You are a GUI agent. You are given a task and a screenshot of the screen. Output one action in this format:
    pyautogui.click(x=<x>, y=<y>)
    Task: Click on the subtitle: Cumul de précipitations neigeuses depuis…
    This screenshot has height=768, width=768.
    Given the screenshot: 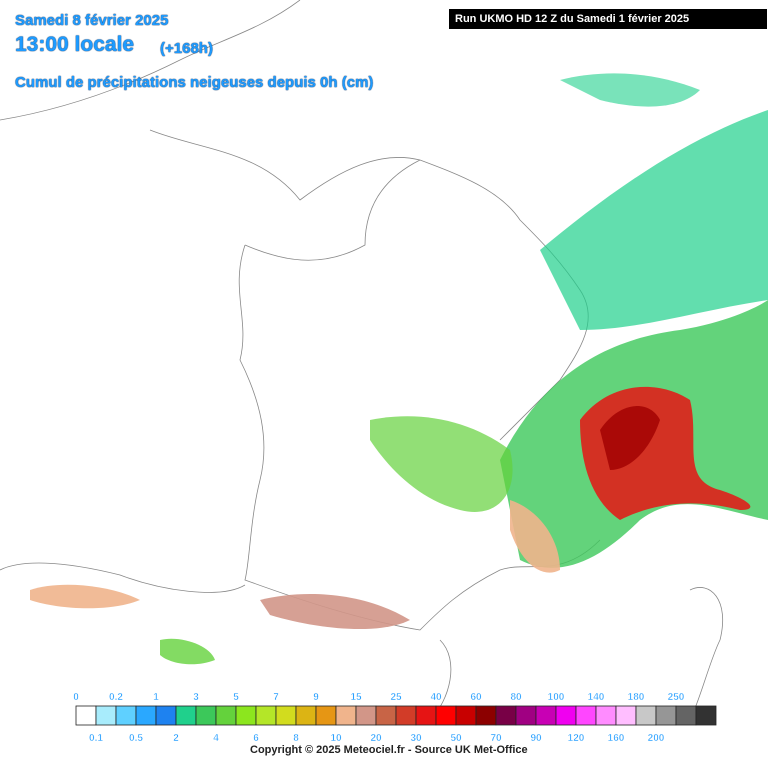 What is the action you would take?
    pyautogui.click(x=194, y=82)
    